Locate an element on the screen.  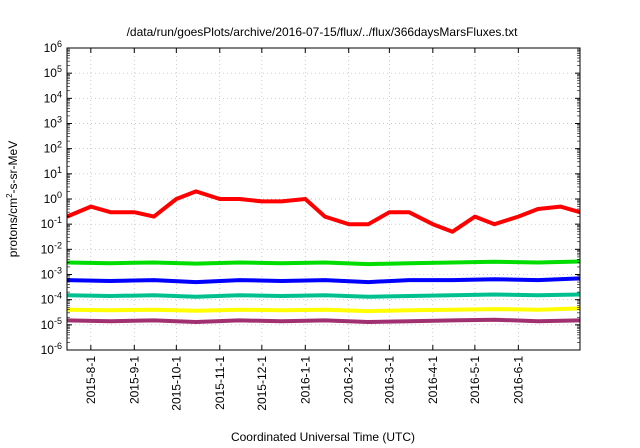
x-axis-label: Coordinated Universal Time (UTC) is located at coordinates (323, 437).